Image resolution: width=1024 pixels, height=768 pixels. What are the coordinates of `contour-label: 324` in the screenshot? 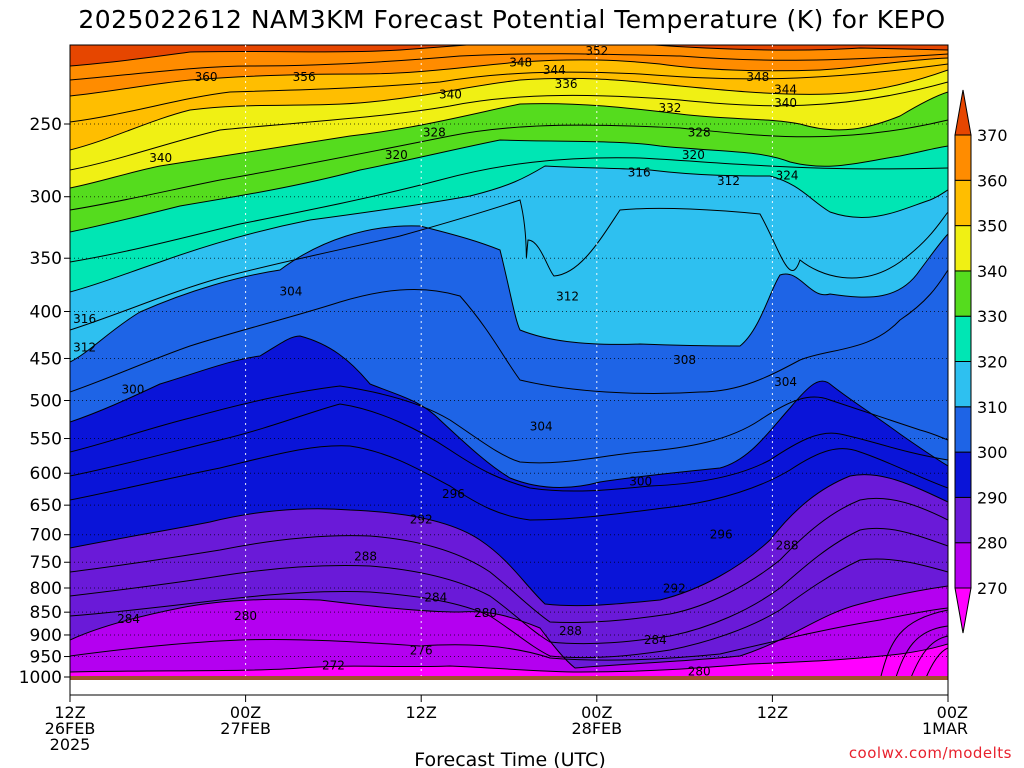 It's located at (787, 175).